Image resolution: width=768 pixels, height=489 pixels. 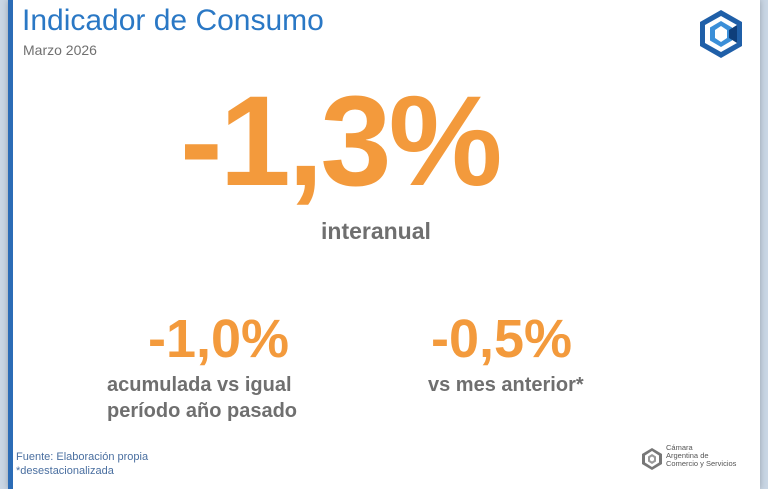 What do you see at coordinates (65, 471) in the screenshot?
I see `seasonal-note: *desestacionalizada` at bounding box center [65, 471].